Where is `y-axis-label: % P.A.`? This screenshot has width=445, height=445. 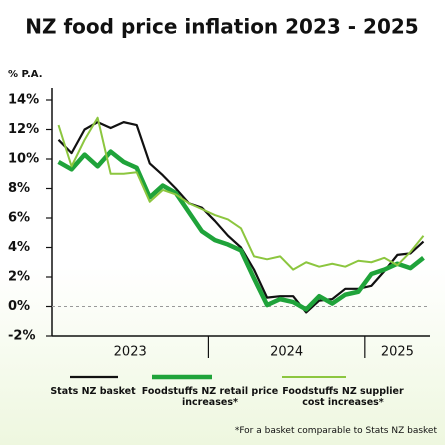
y-axis-label: % P.A. is located at coordinates (25, 74).